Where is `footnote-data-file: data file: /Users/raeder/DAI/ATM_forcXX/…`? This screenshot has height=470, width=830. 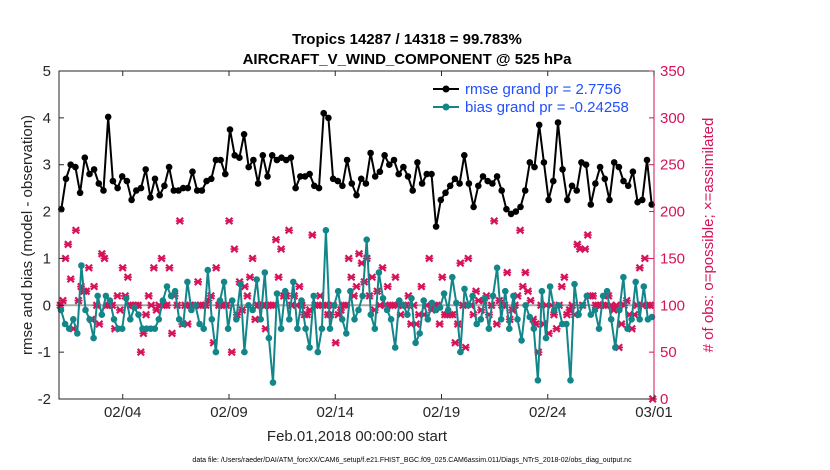
footnote-data-file: data file: /Users/raeder/DAI/ATM_forcXX/… is located at coordinates (412, 460).